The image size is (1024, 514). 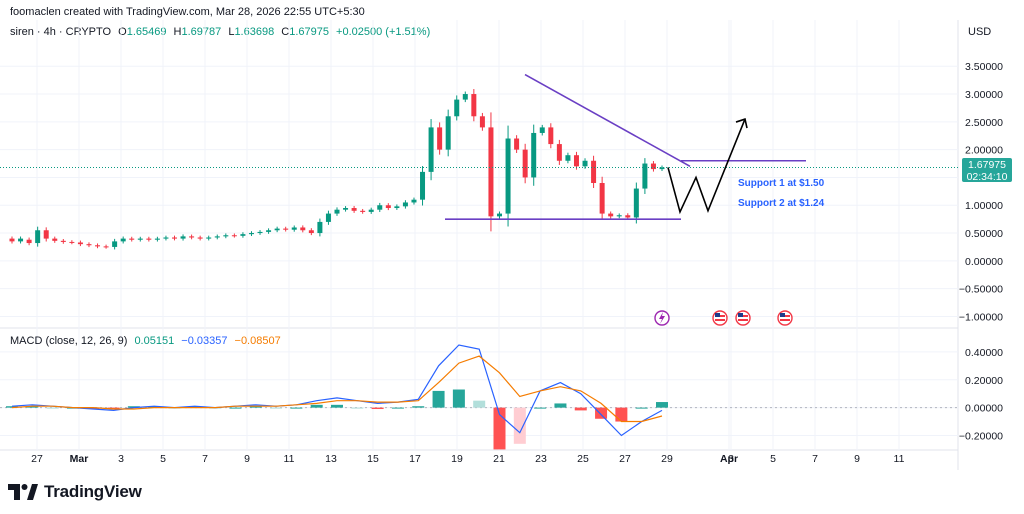 I want to click on price-tick-label: 1.00000, so click(x=984, y=206).